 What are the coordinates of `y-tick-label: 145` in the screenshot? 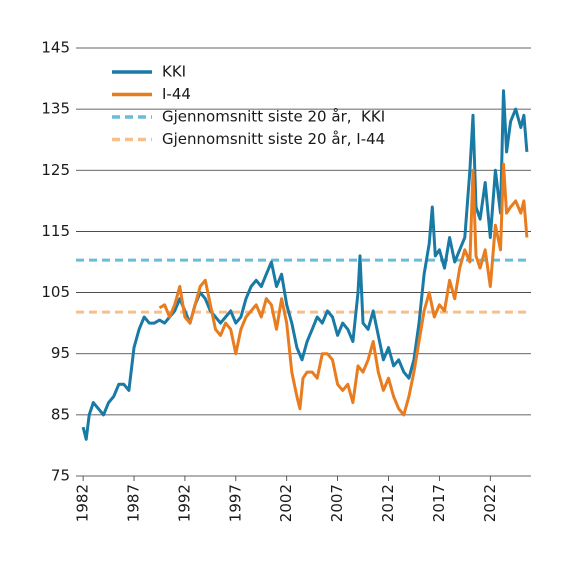 It's located at (55, 48).